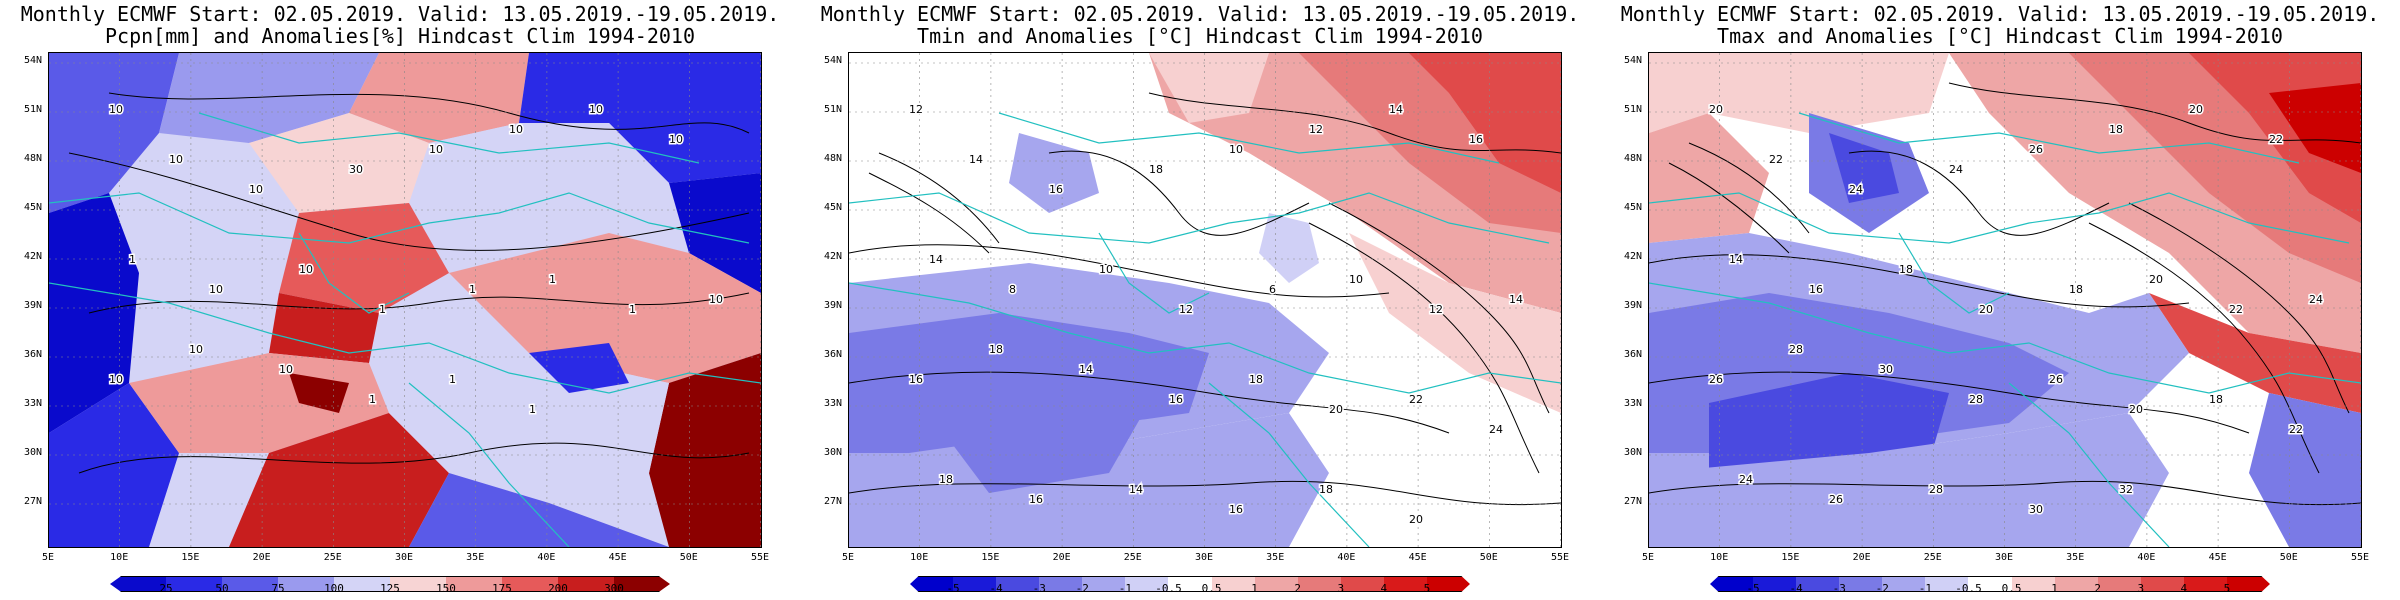 This screenshot has width=2400, height=600. I want to click on contour-label: 24, so click(2316, 299).